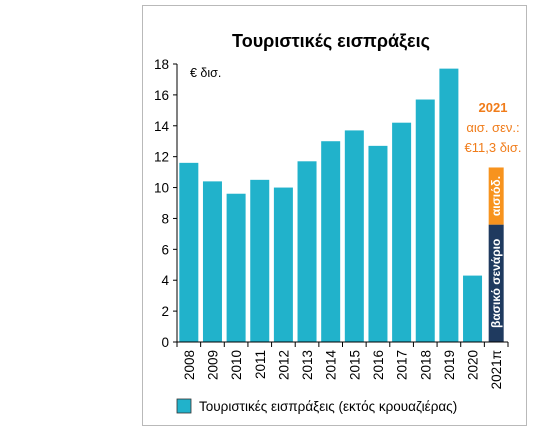 The image size is (541, 435). I want to click on bar-2021-base, so click(496, 283).